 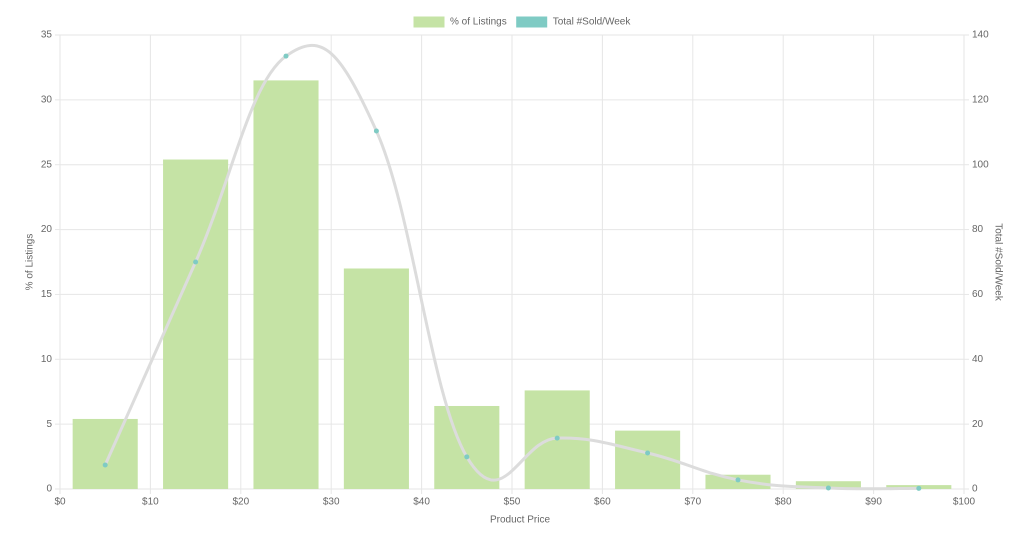 What do you see at coordinates (978, 424) in the screenshot?
I see `y2-tick-label: 20` at bounding box center [978, 424].